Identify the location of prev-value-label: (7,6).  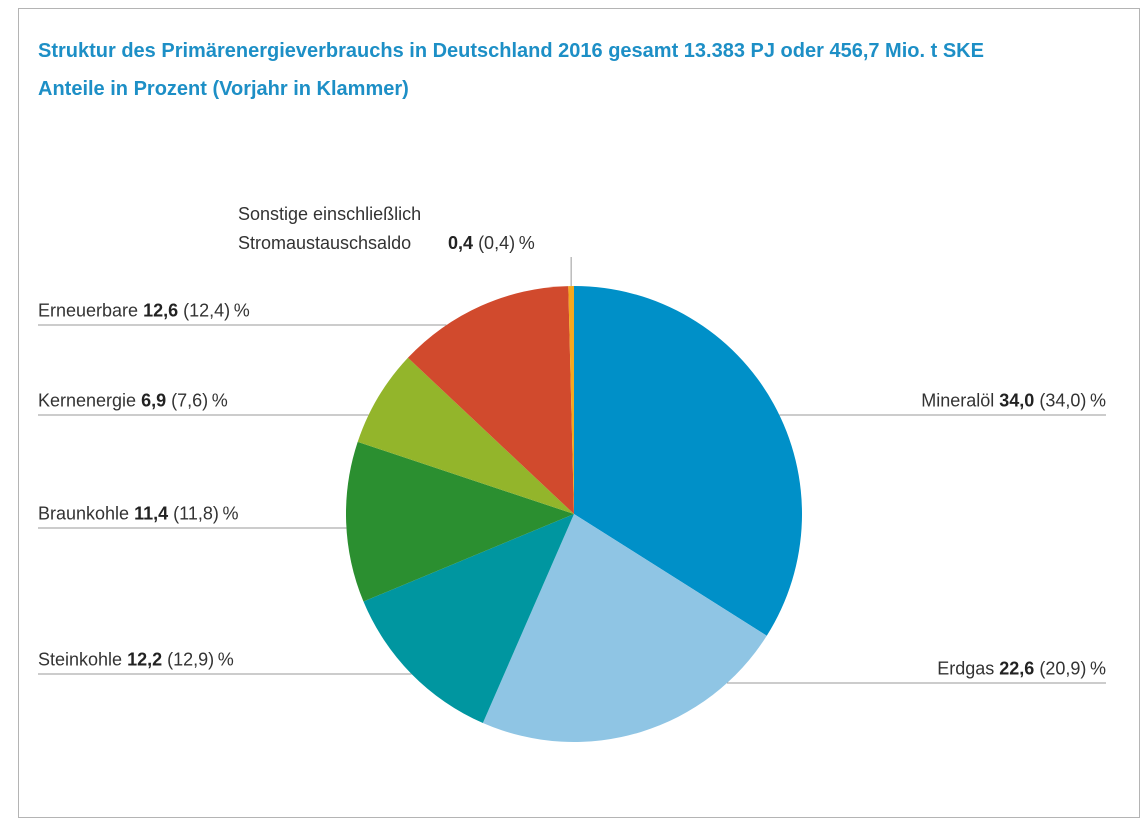
(190, 400).